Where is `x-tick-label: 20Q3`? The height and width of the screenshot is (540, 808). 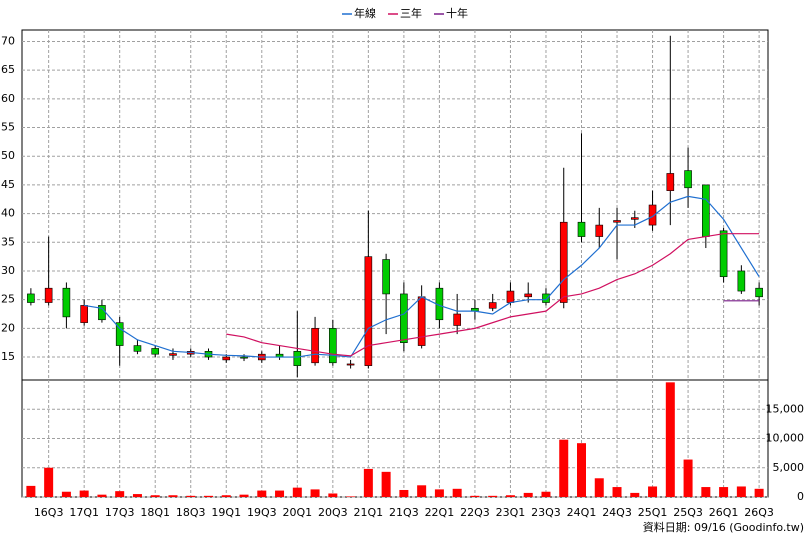 x-tick-label: 20Q3 is located at coordinates (333, 512).